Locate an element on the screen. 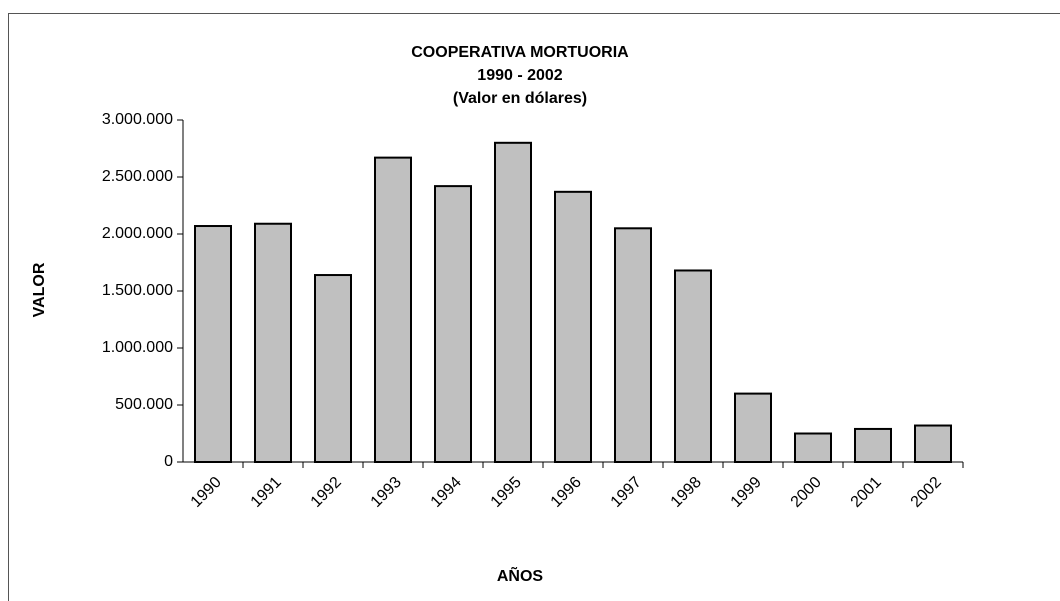 Image resolution: width=1060 pixels, height=601 pixels. chart-title: (Valor en dólares) is located at coordinates (520, 98).